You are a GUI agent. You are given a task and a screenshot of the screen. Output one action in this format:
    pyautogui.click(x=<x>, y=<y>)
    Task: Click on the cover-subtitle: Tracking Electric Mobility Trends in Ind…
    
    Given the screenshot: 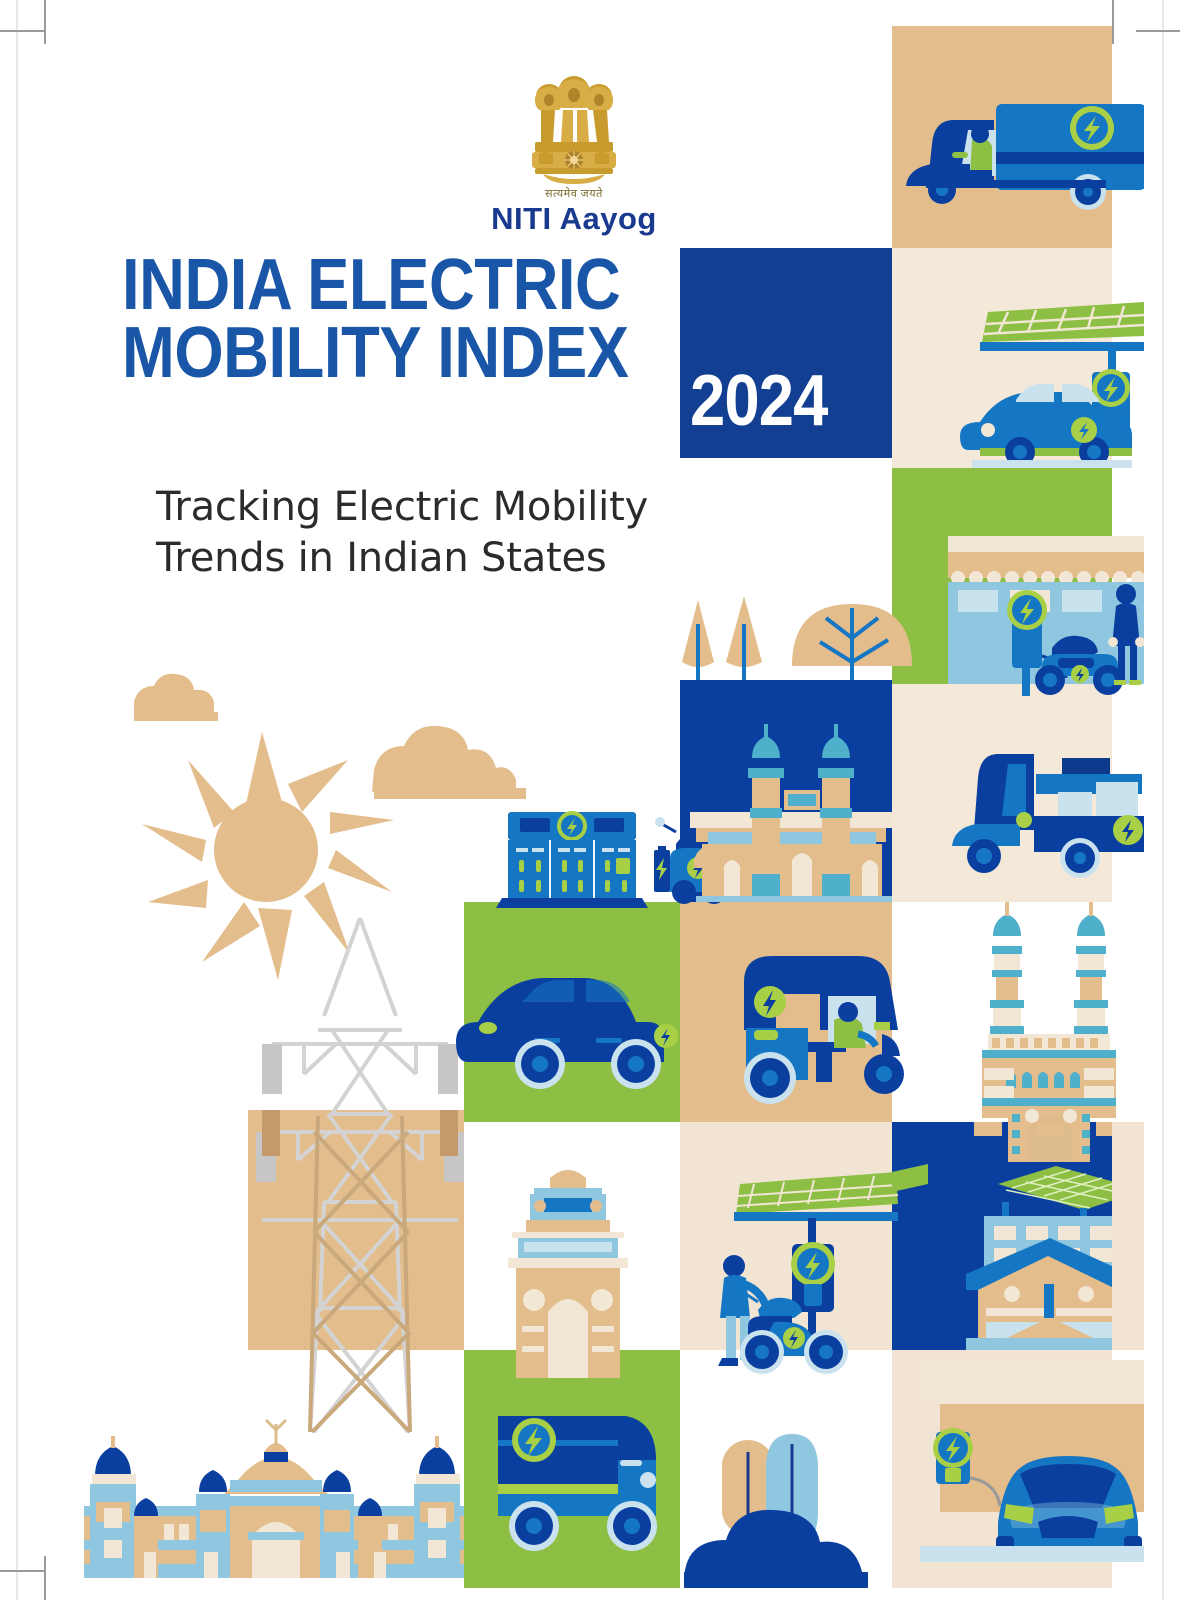 What is the action you would take?
    pyautogui.click(x=456, y=533)
    